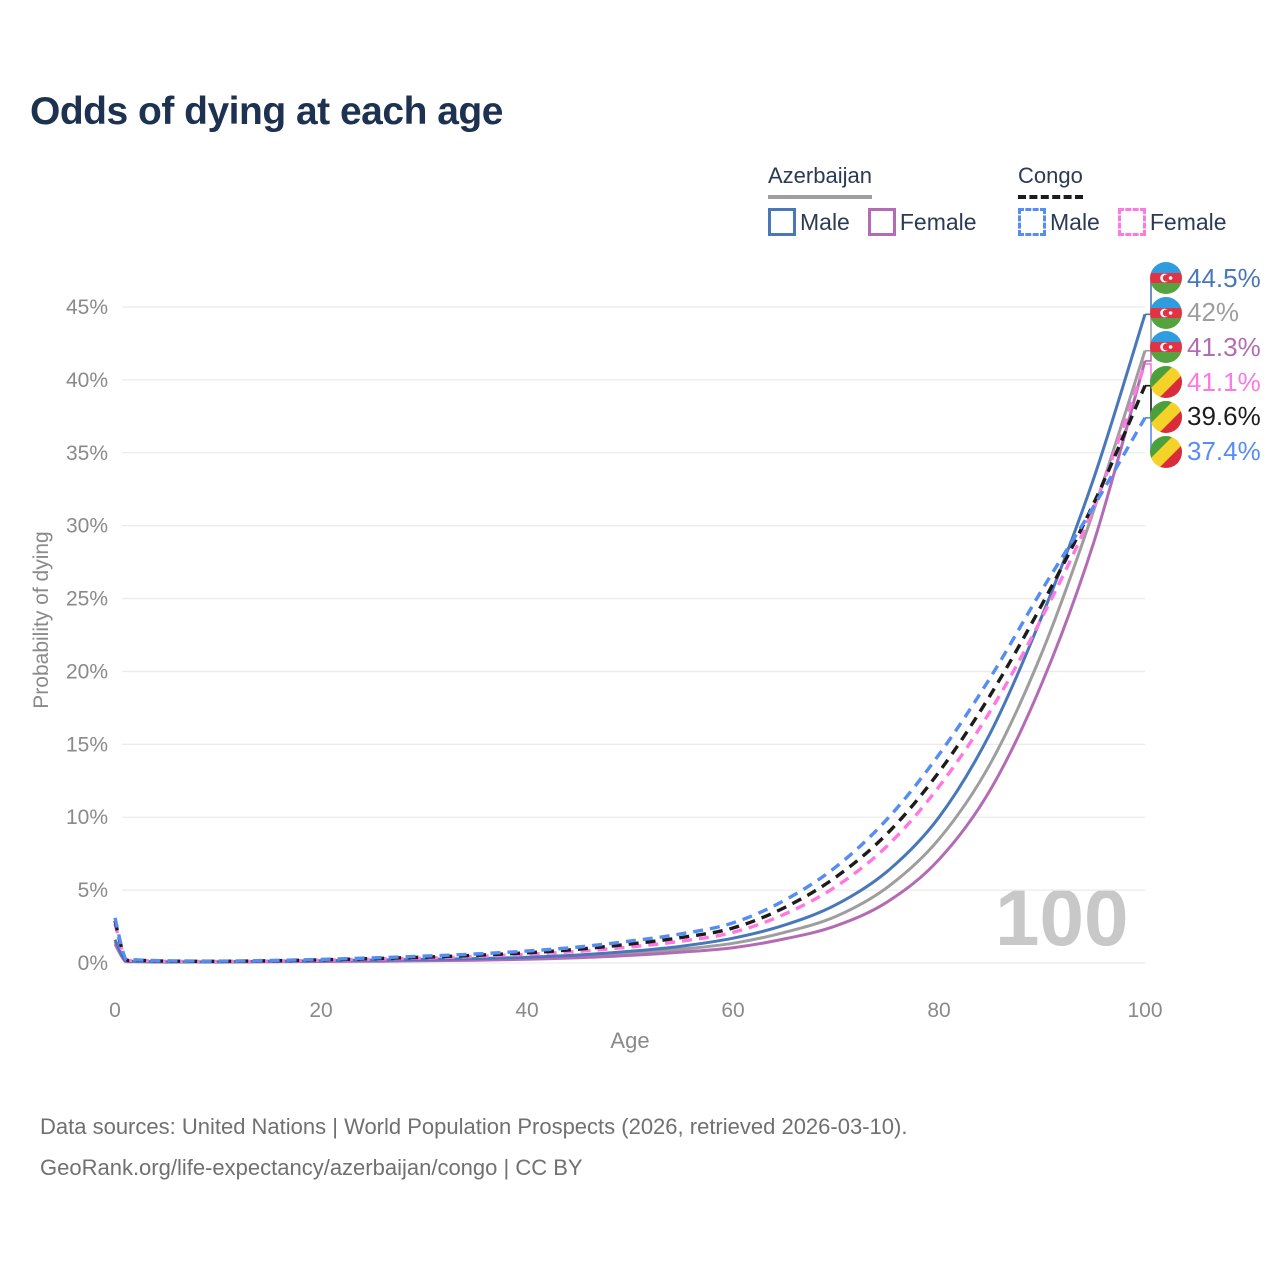 This screenshot has width=1280, height=1280. Describe the element at coordinates (1062, 917) in the screenshot. I see `age-watermark: 100` at that location.